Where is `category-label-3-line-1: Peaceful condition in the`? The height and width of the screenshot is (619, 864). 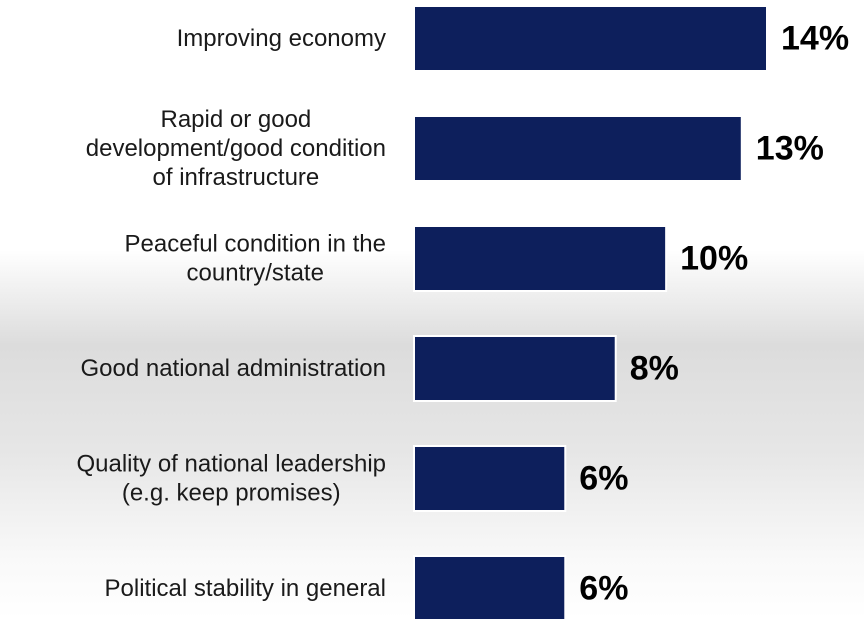
category-label-3-line-1: Peaceful condition in the is located at coordinates (255, 244).